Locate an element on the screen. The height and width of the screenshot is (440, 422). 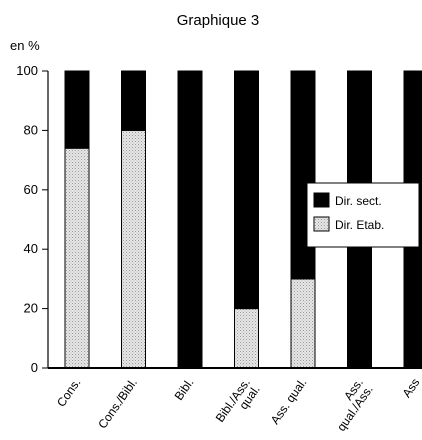
x-tick-label: Bibl. is located at coordinates (184, 389).